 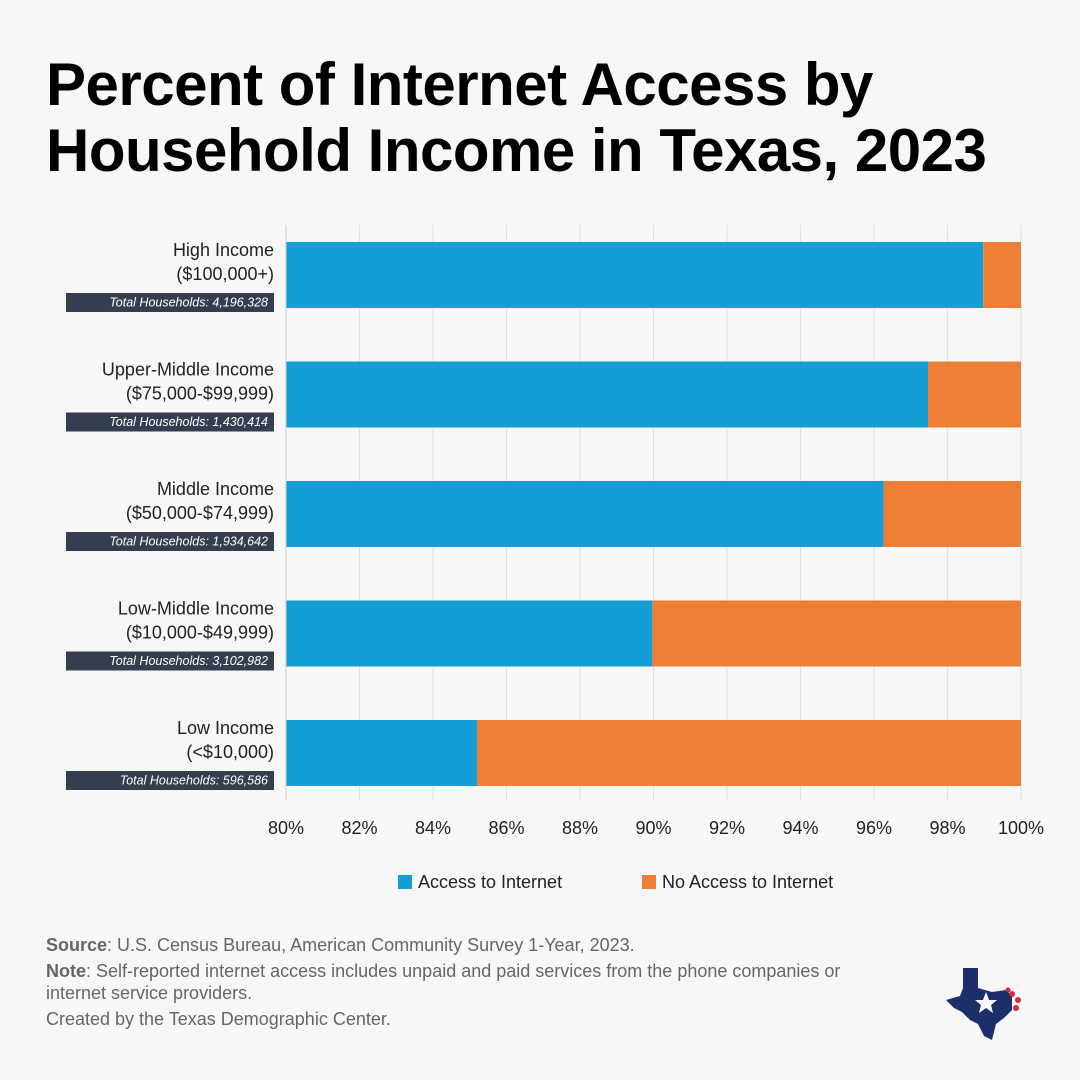 What do you see at coordinates (433, 828) in the screenshot?
I see `x-tick-label: 84%` at bounding box center [433, 828].